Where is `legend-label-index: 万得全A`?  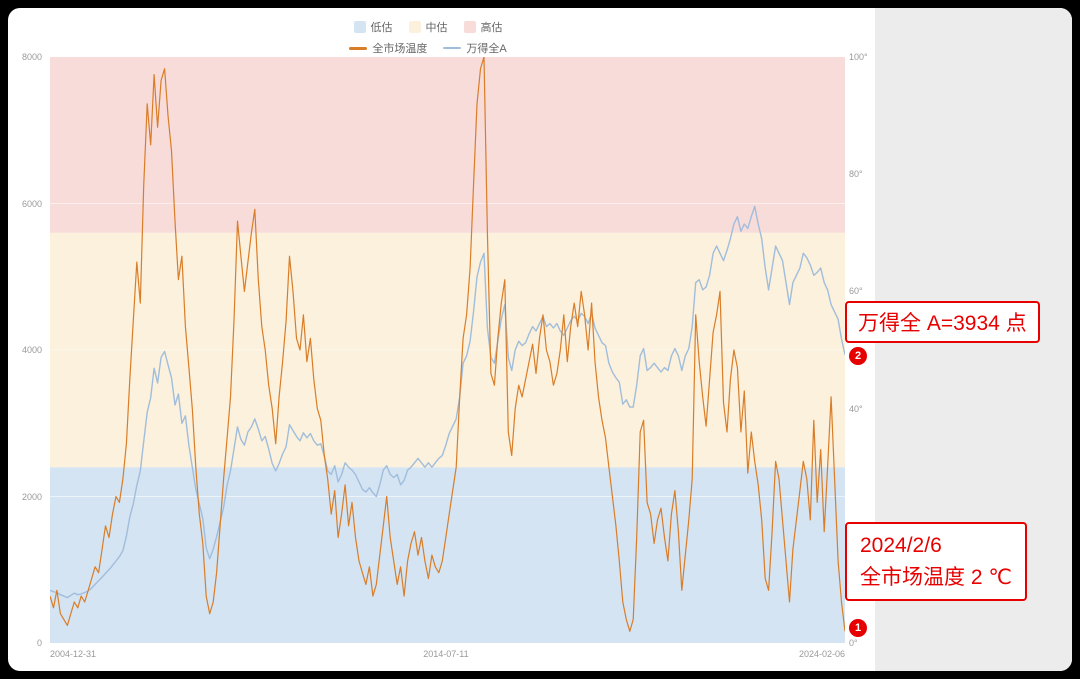
legend-label-index: 万得全A is located at coordinates (486, 49).